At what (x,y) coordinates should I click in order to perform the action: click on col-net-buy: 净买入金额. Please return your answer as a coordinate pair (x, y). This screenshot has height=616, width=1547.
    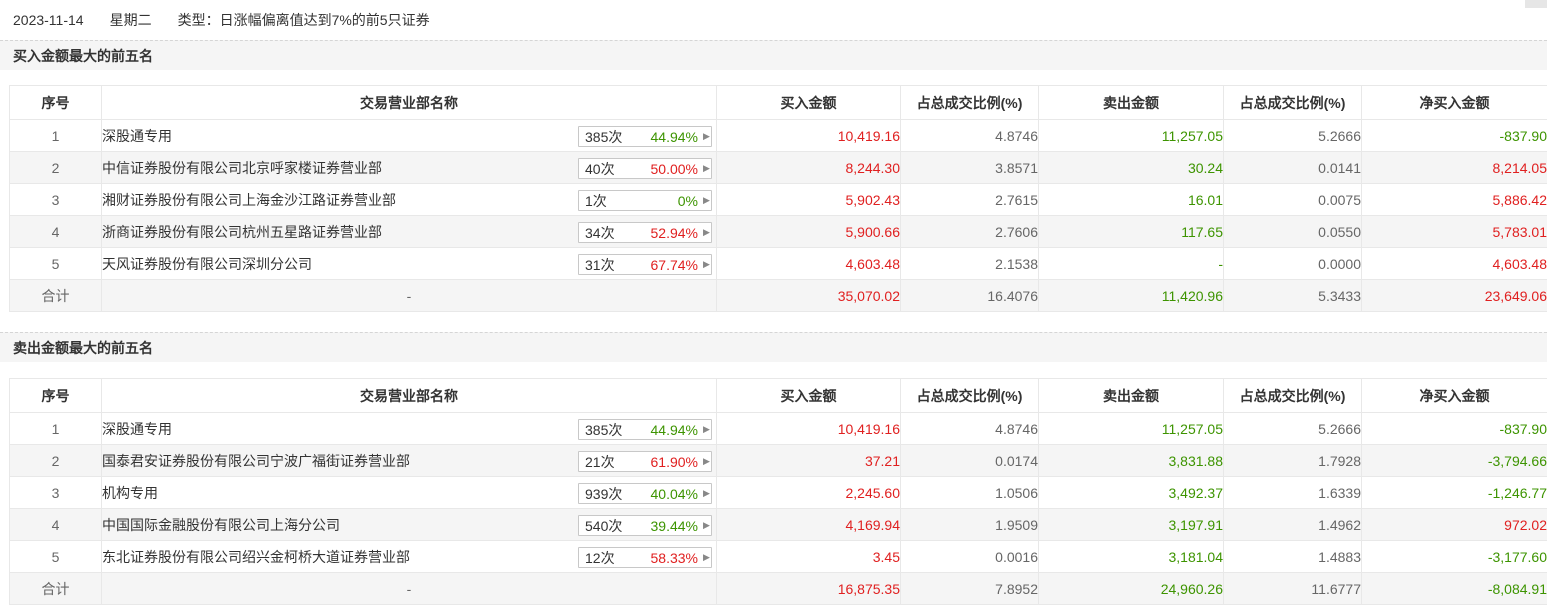
    Looking at the image, I should click on (1454, 102).